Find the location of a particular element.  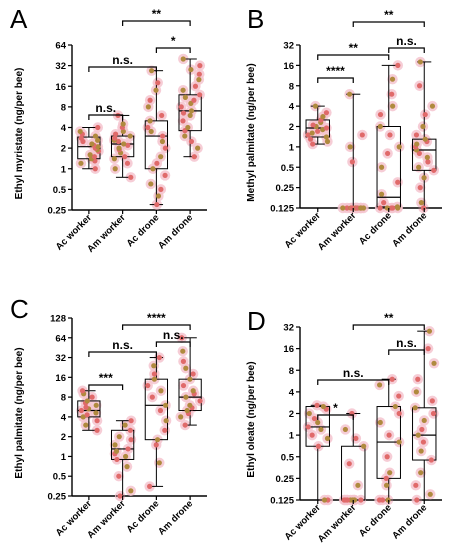

y-tick-label: 16 is located at coordinates (288, 66).